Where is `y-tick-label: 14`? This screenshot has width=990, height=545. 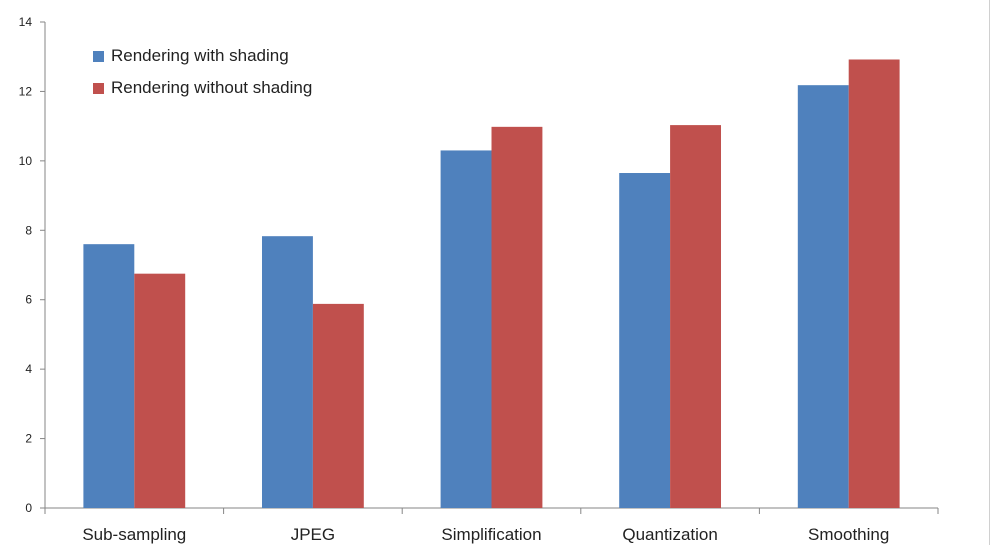 y-tick-label: 14 is located at coordinates (26, 22).